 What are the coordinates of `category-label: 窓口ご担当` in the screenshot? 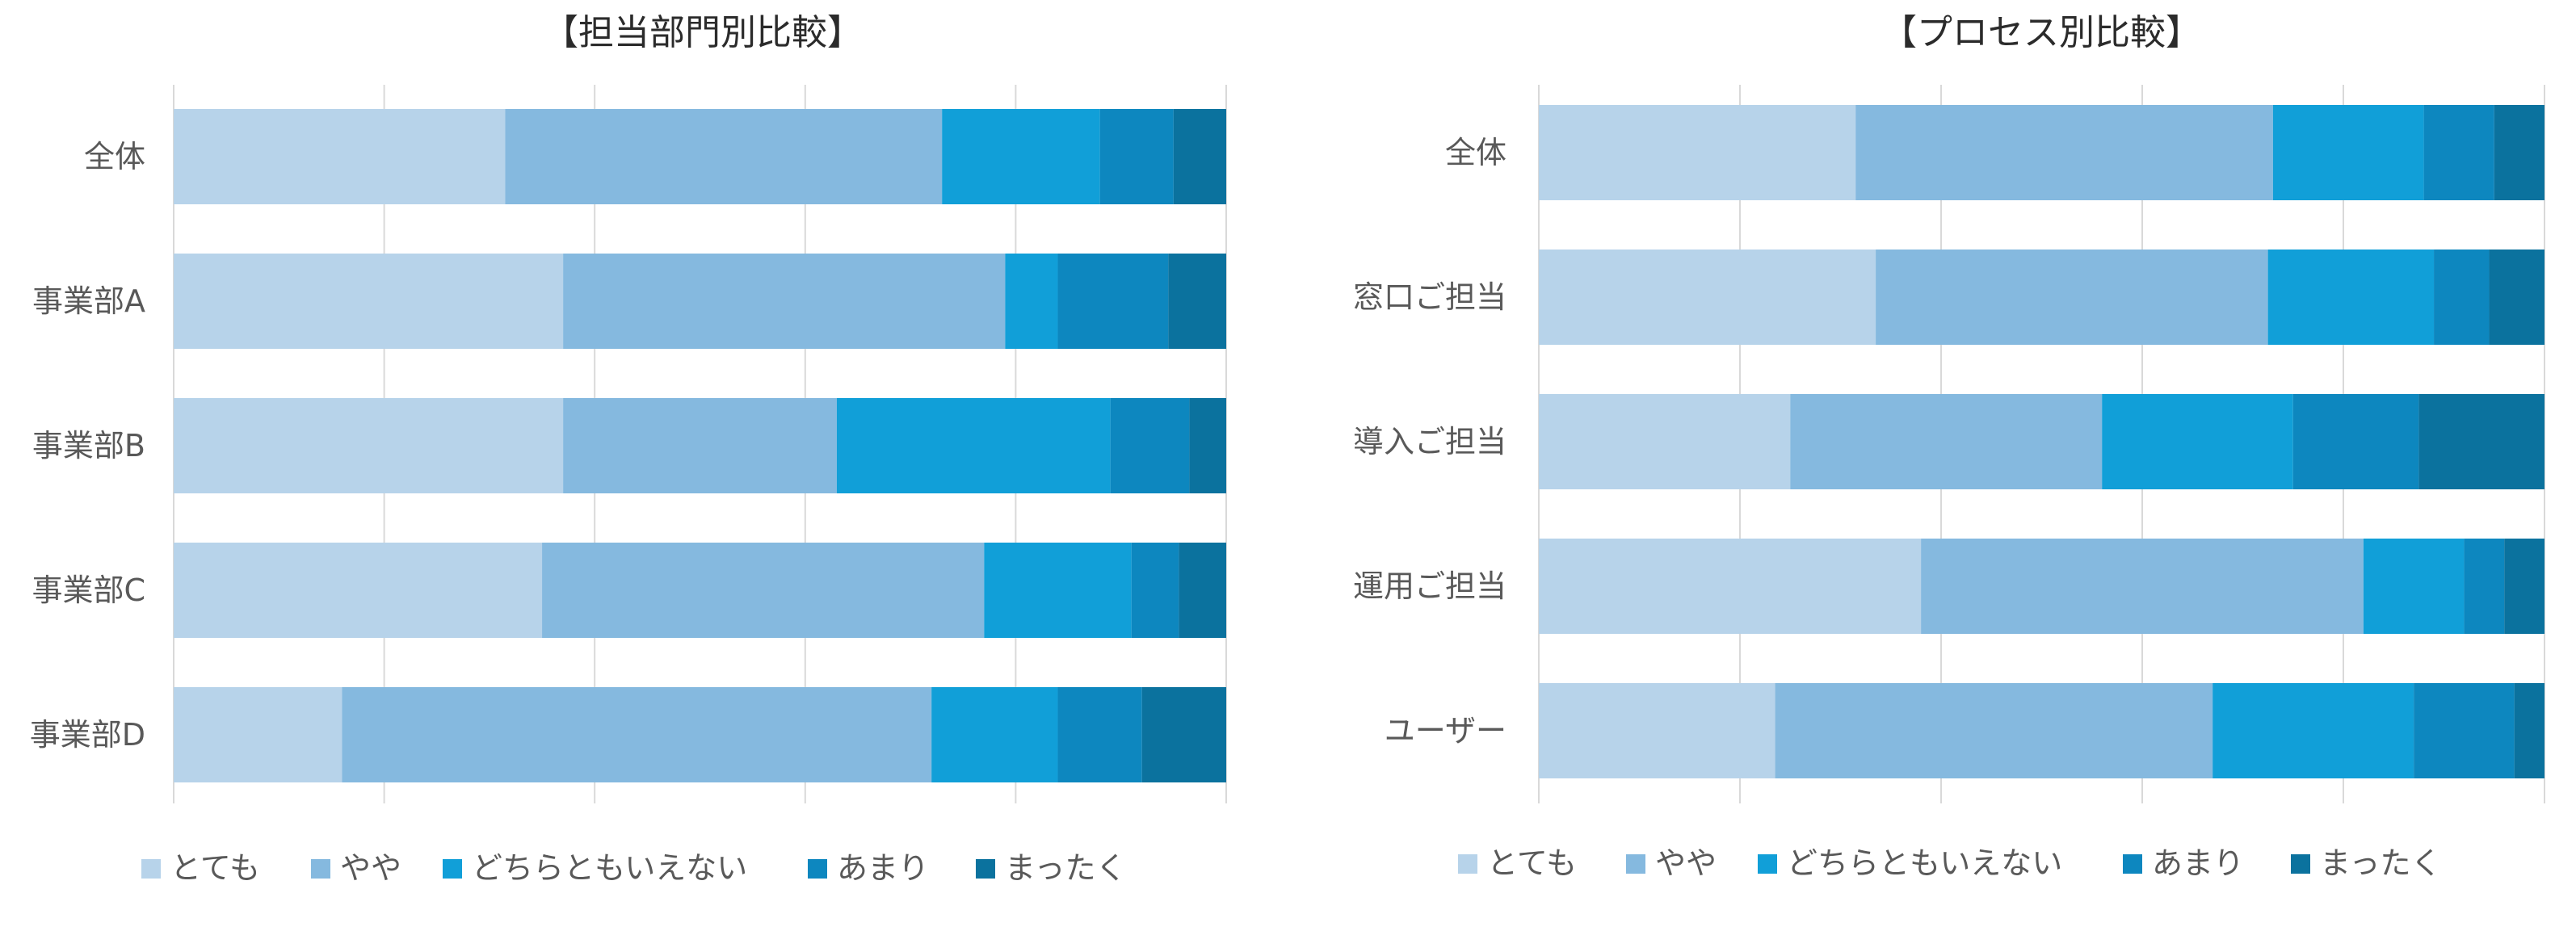 It's located at (1430, 297).